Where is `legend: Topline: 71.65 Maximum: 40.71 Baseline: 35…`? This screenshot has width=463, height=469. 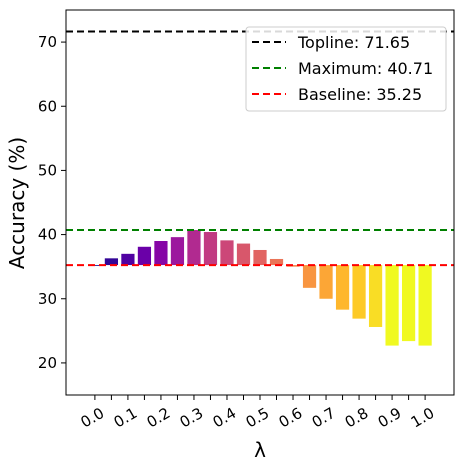
legend: Topline: 71.65 Maximum: 40.71 Baseline: 35… is located at coordinates (346, 69).